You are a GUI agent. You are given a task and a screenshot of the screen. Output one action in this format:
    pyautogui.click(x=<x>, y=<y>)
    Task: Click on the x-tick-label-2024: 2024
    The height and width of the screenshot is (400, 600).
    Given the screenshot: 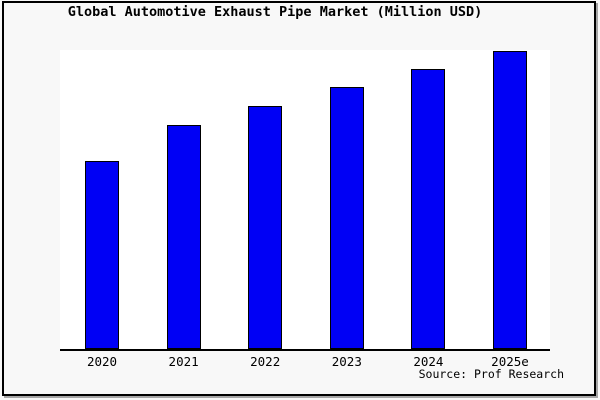 What is the action you would take?
    pyautogui.click(x=428, y=361)
    